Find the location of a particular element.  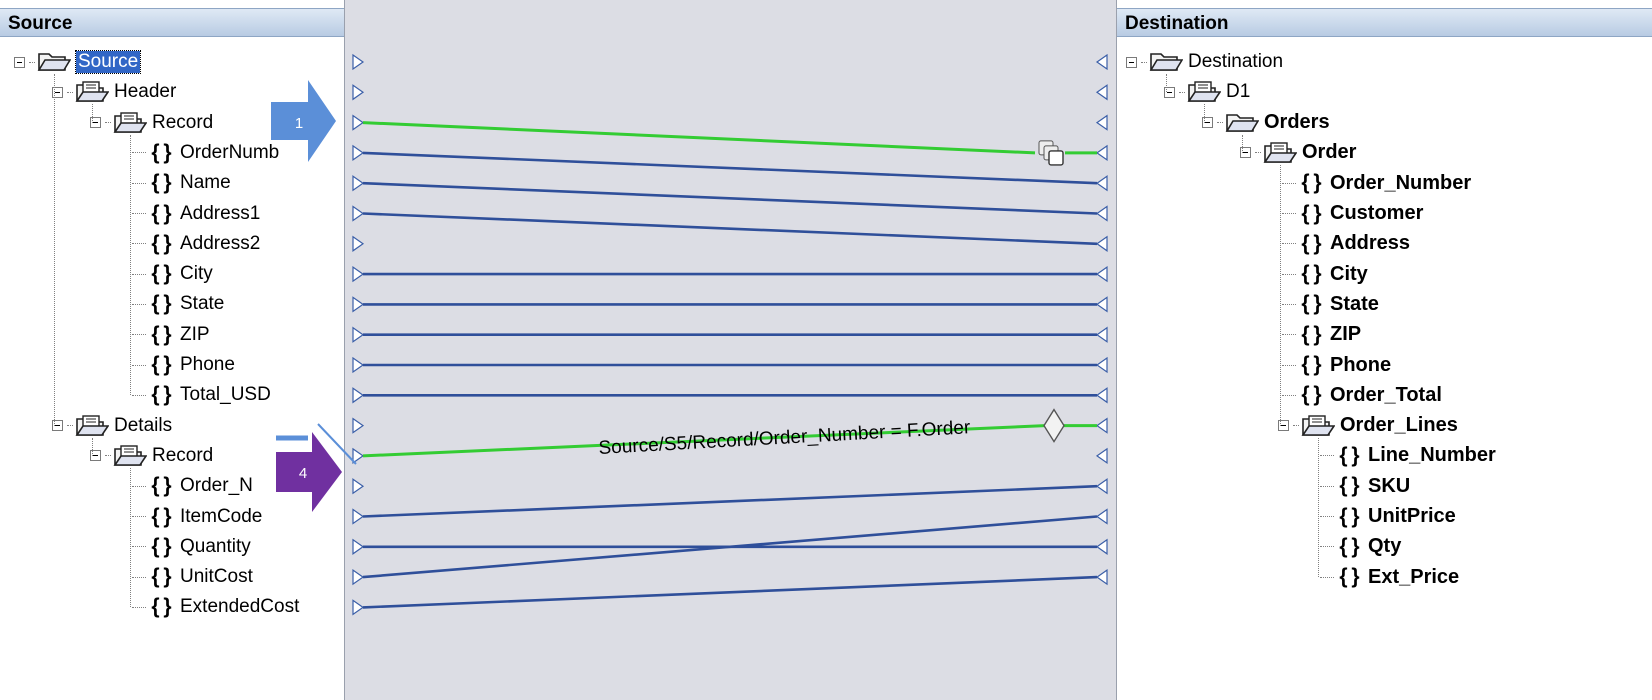

tree-folder-node: Destination is located at coordinates (1204, 62).